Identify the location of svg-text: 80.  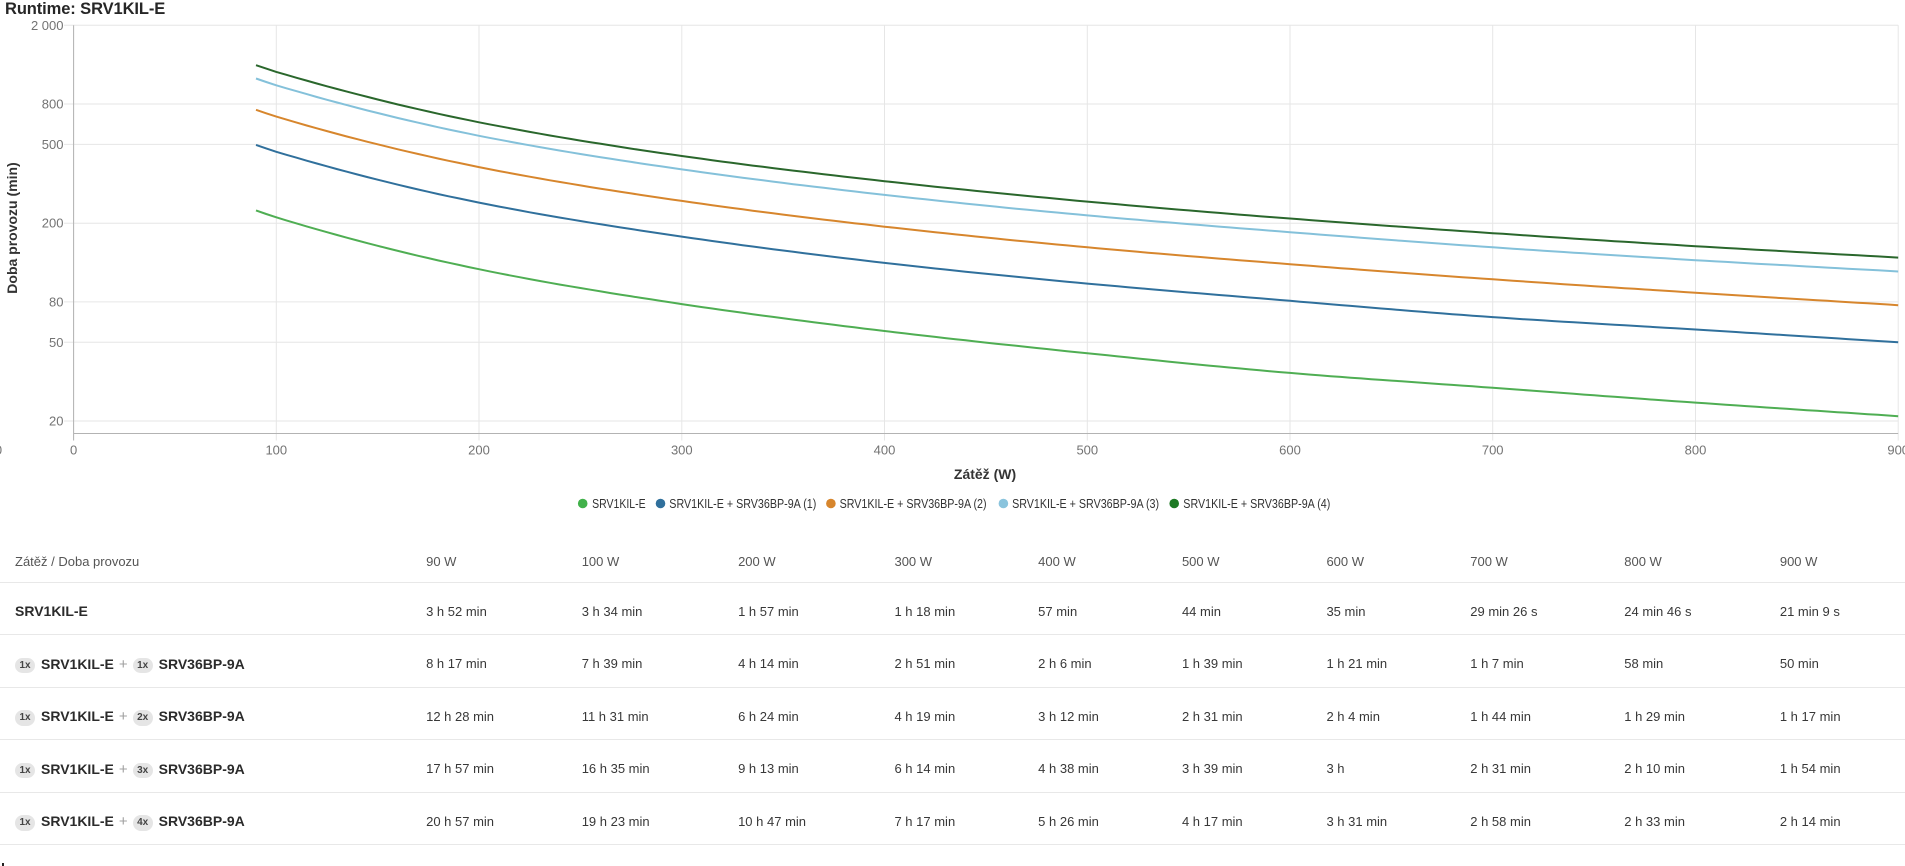
(56, 301).